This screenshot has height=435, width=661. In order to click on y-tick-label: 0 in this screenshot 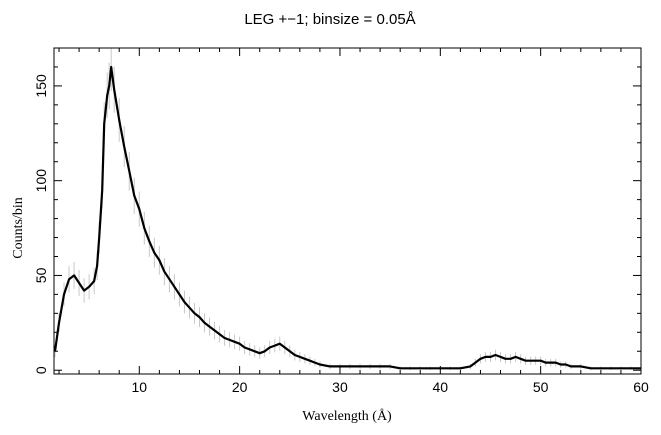, I will do `click(41, 370)`.